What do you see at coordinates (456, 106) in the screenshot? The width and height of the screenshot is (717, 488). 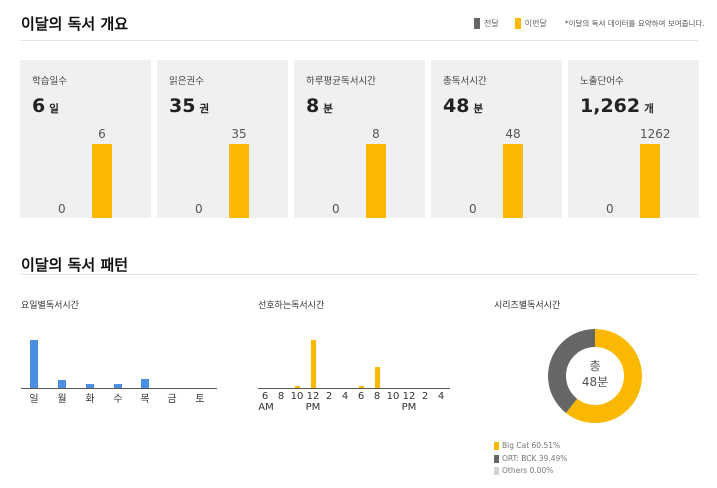 I see `card-value-number: 48` at bounding box center [456, 106].